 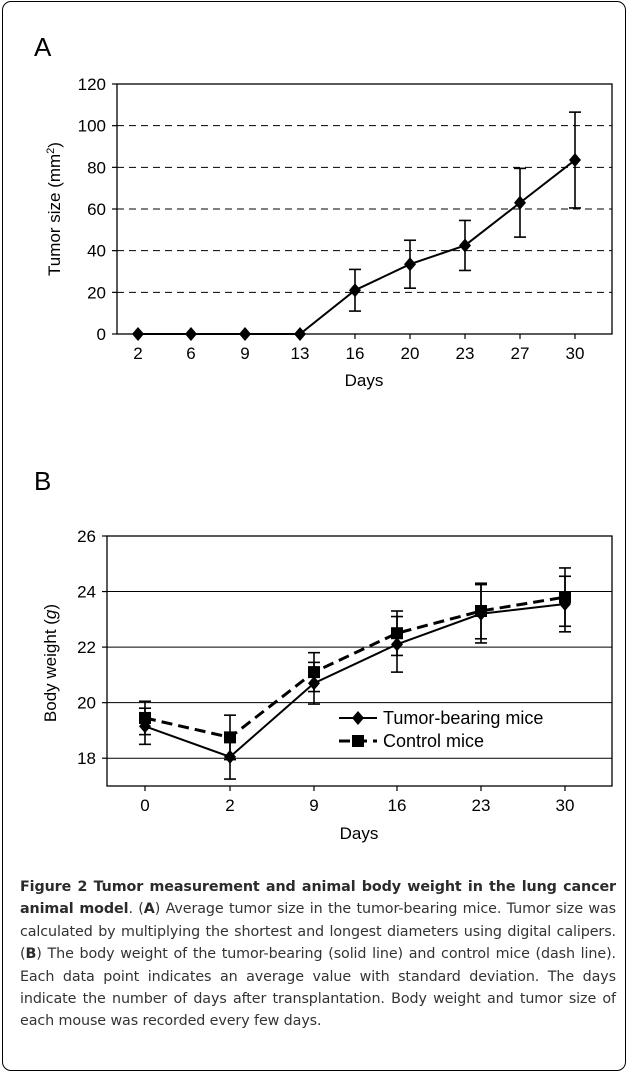 What do you see at coordinates (50, 614) in the screenshot?
I see `panel-b-y-axis-title-italic: g` at bounding box center [50, 614].